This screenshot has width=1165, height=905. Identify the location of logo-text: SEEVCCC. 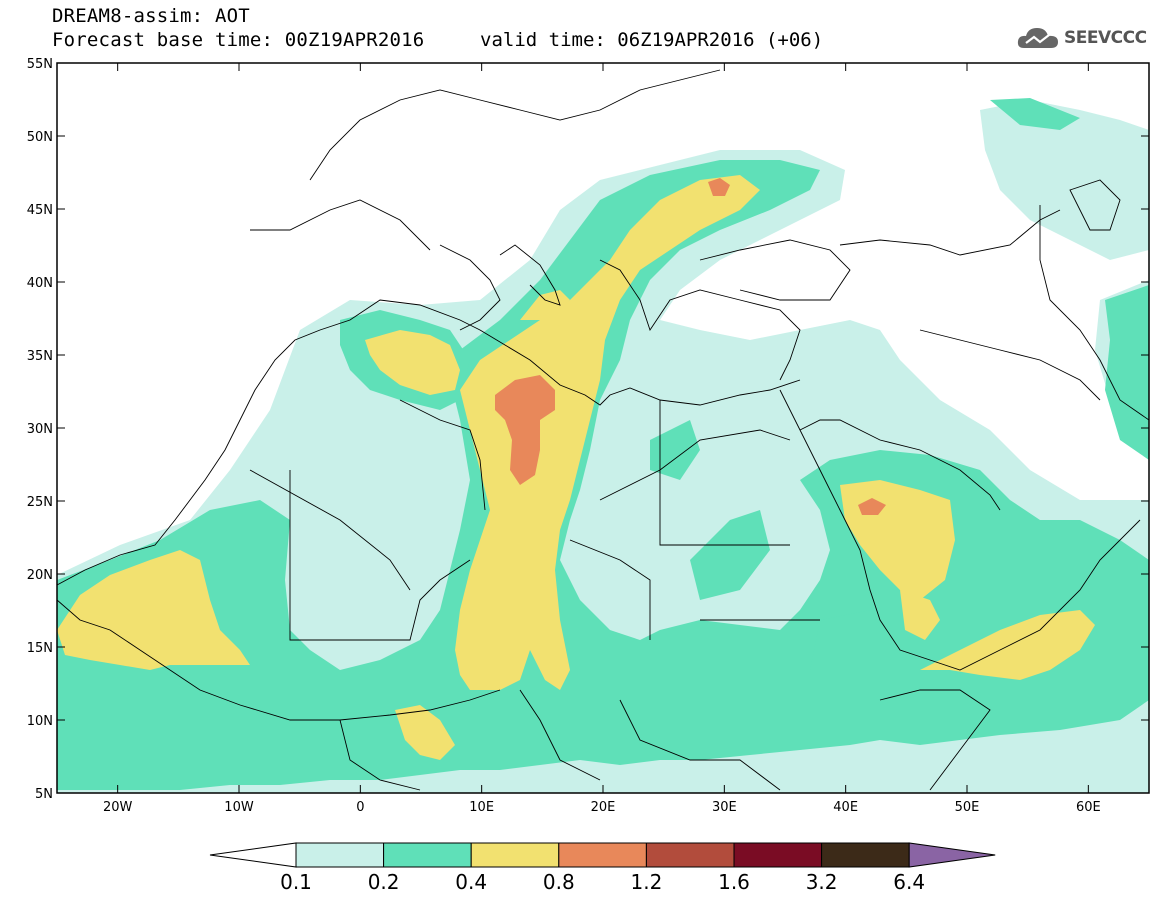
(1105, 38).